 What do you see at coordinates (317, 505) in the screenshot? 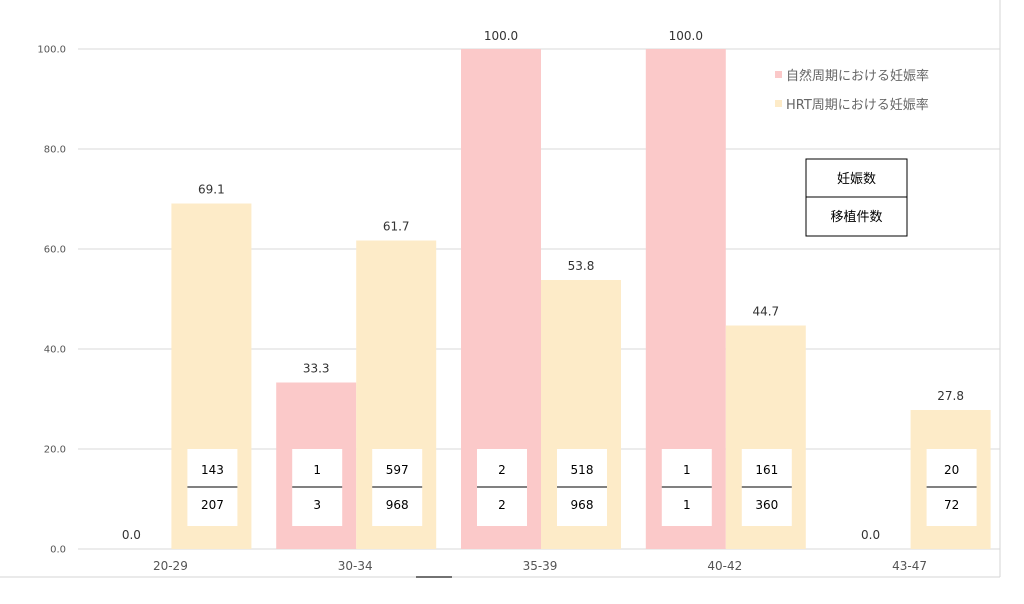
I see `fraction-denominator-s1-30-34: 3` at bounding box center [317, 505].